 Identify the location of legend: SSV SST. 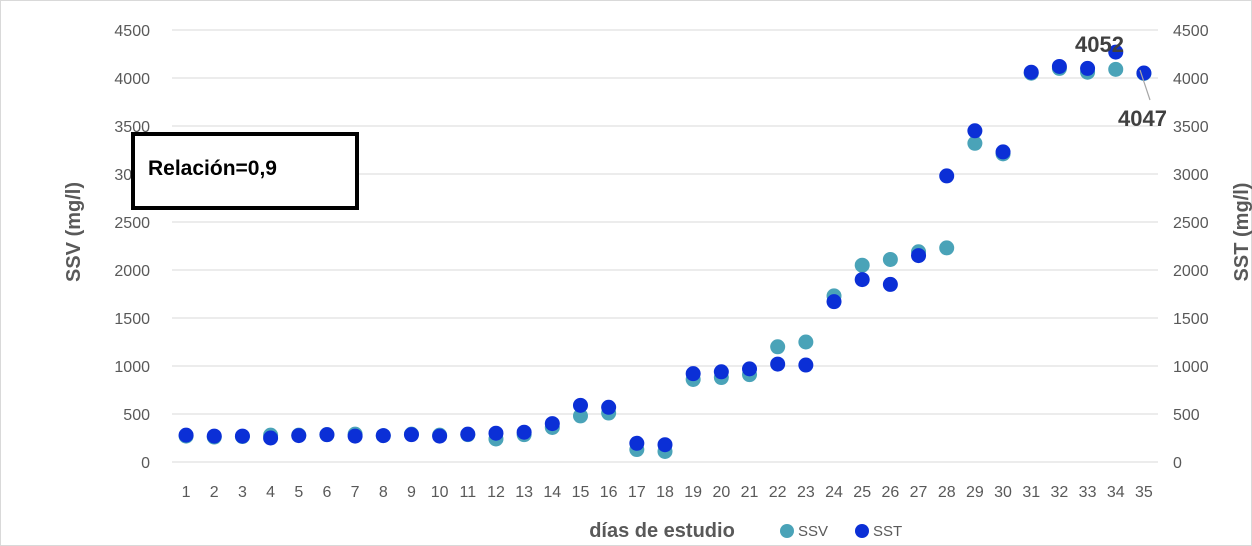
(841, 531).